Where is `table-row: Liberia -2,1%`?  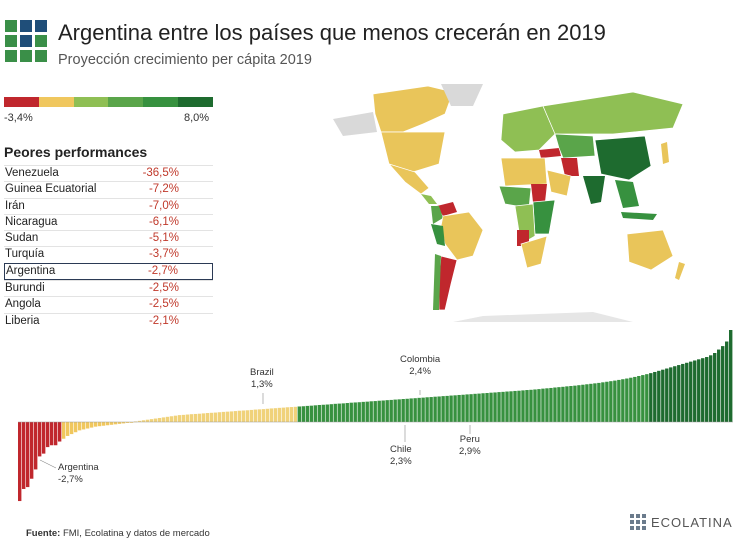 table-row: Liberia -2,1% is located at coordinates (108, 320).